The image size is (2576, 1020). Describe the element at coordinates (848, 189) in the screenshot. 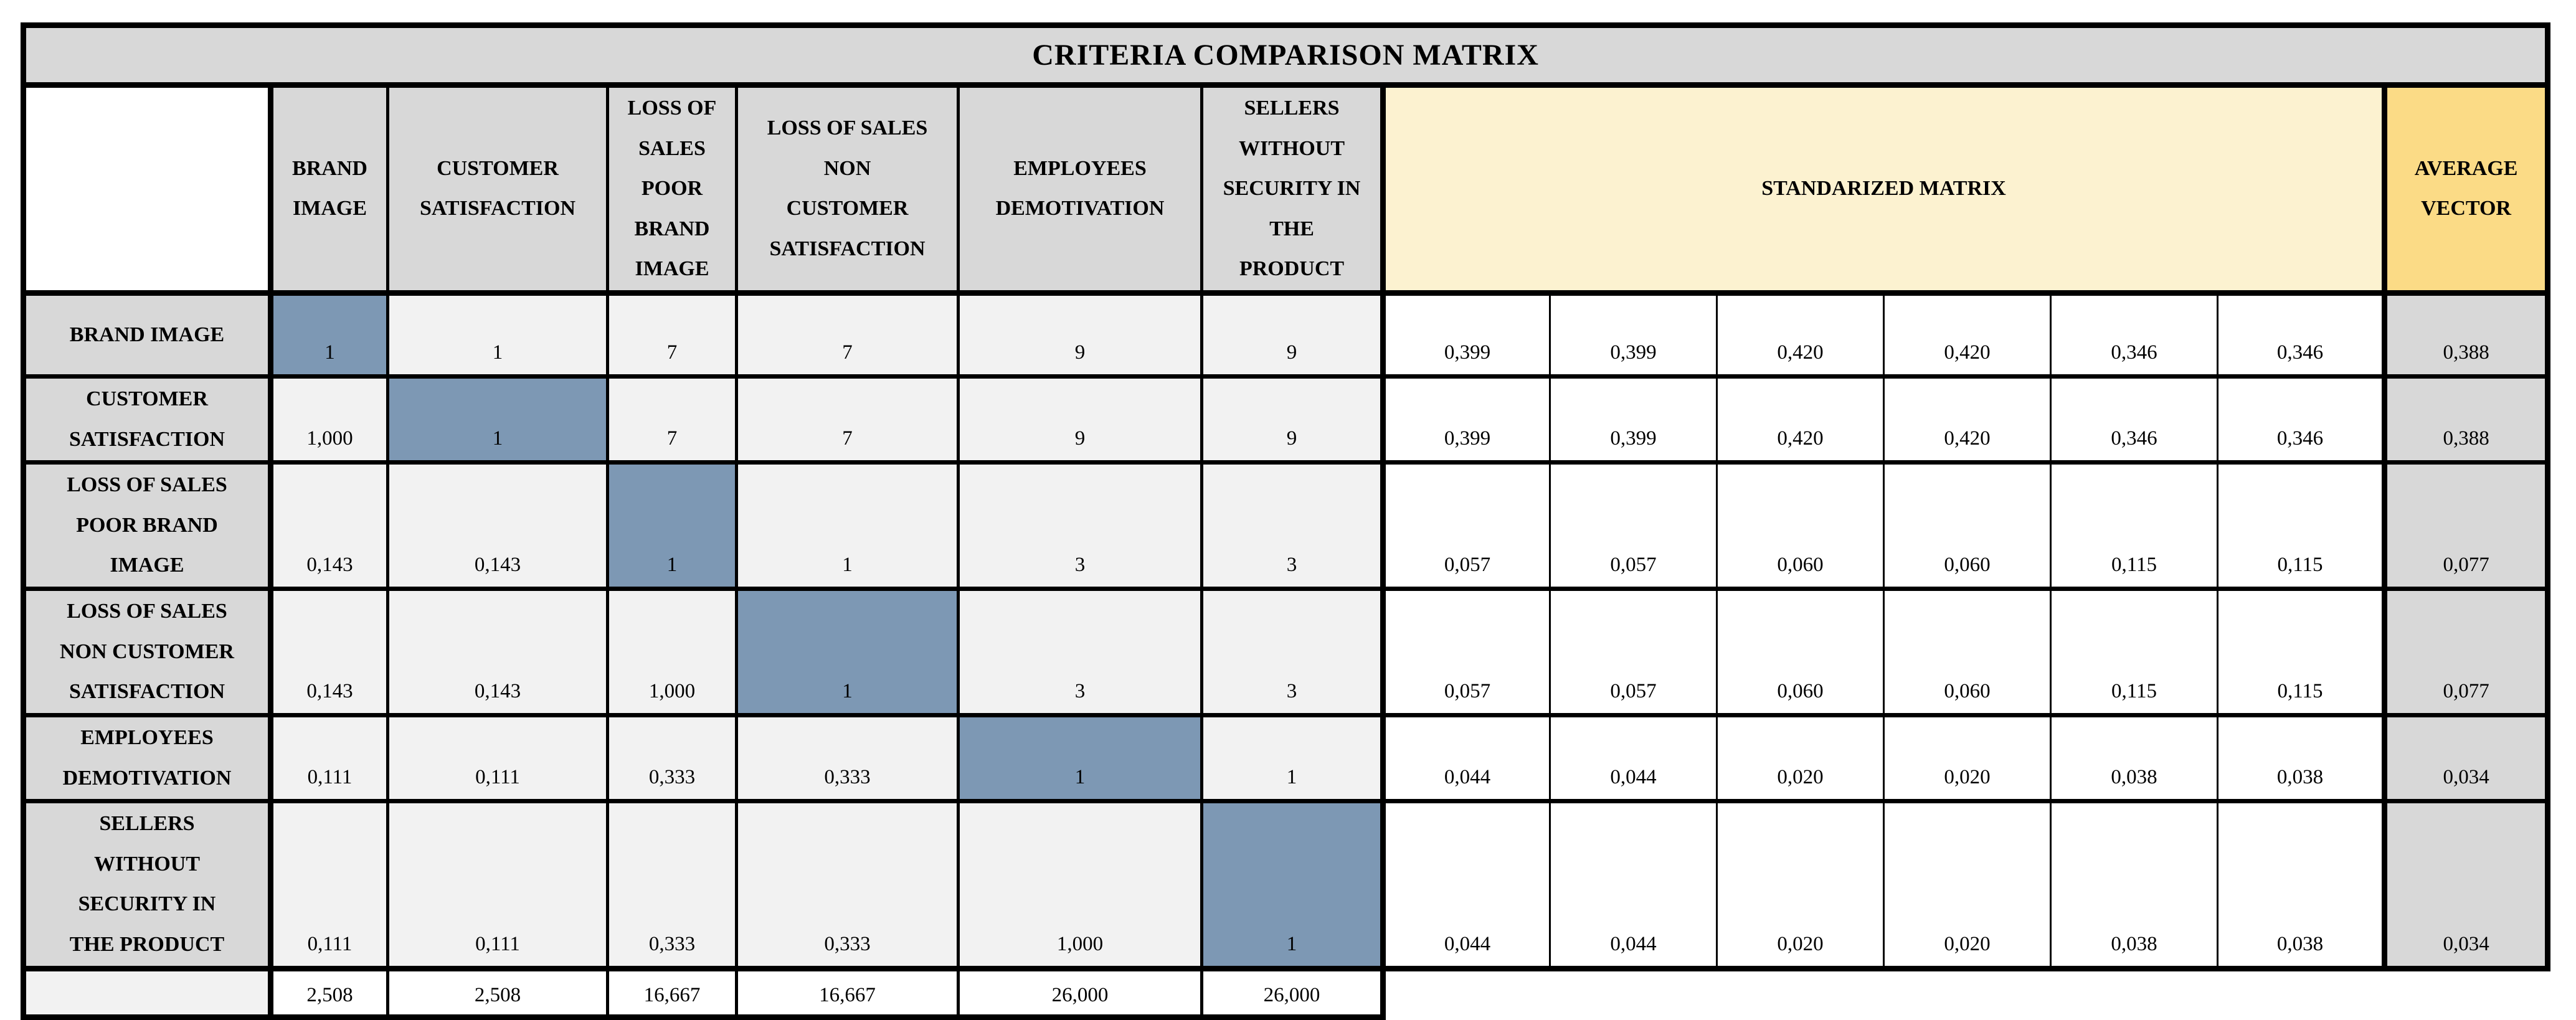

I see `column-header-loss-of-sales-non-customer-satisfaction: LOSS OF SALES NON CUSTOMER SATISFACTION` at that location.